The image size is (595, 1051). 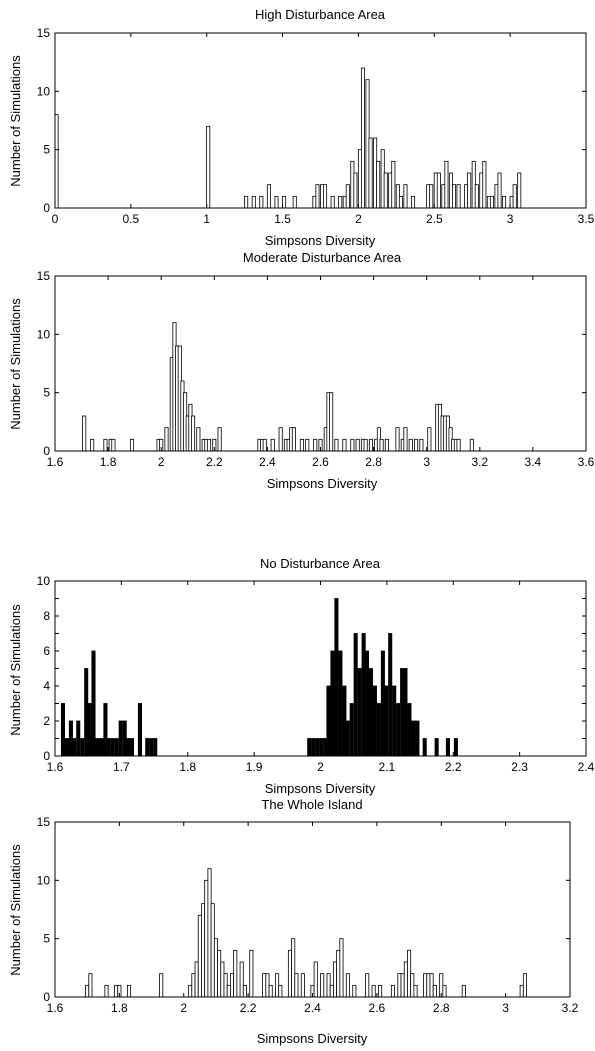 I want to click on x-tick-label: 1.9, so click(x=254, y=767).